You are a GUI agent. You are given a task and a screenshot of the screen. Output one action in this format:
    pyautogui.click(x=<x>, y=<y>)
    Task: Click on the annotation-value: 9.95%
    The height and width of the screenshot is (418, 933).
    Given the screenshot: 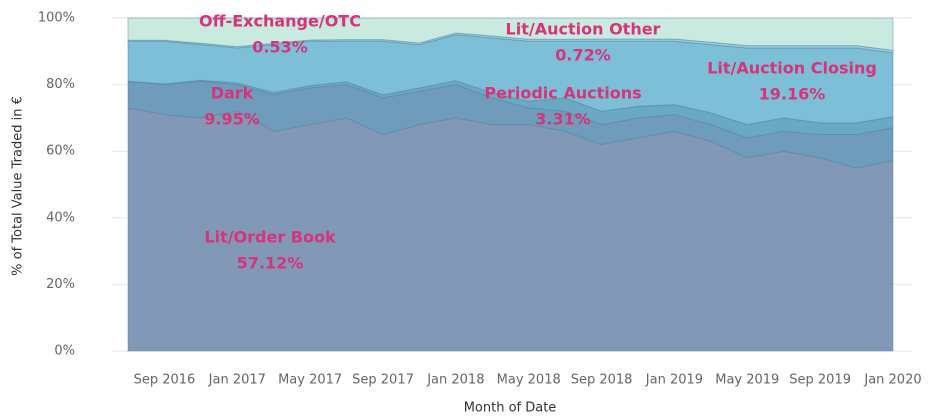 What is the action you would take?
    pyautogui.click(x=232, y=119)
    